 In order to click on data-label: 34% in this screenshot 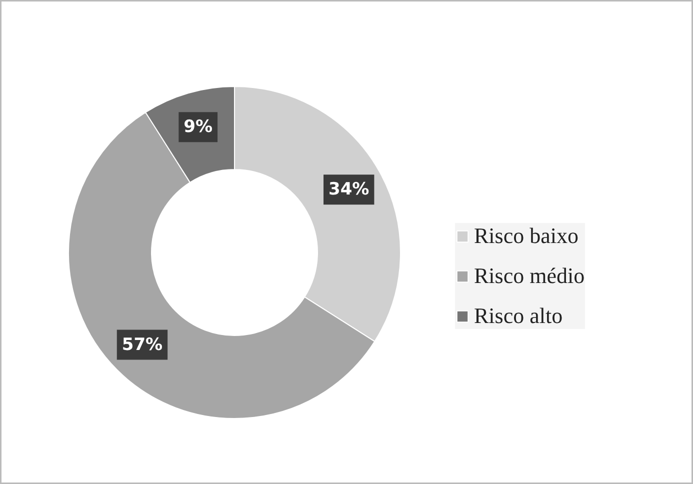, I will do `click(349, 190)`.